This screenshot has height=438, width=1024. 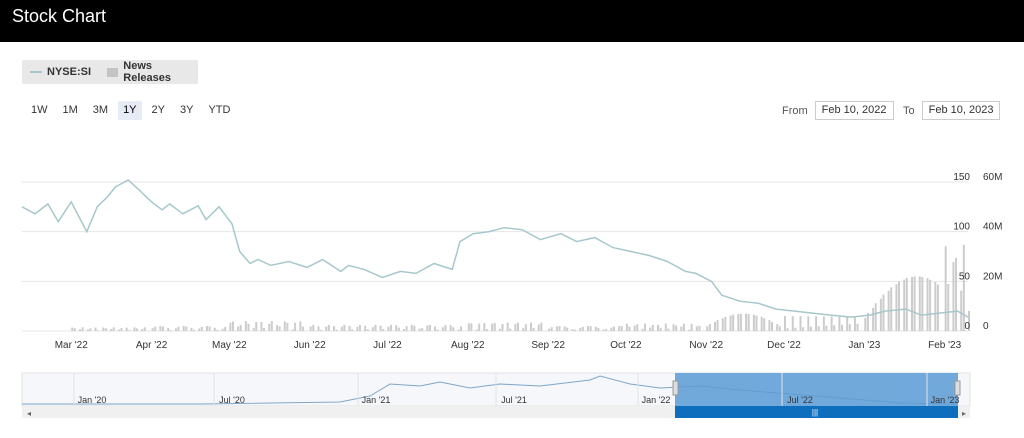 I want to click on range-button-2y: 2Y, so click(x=158, y=110).